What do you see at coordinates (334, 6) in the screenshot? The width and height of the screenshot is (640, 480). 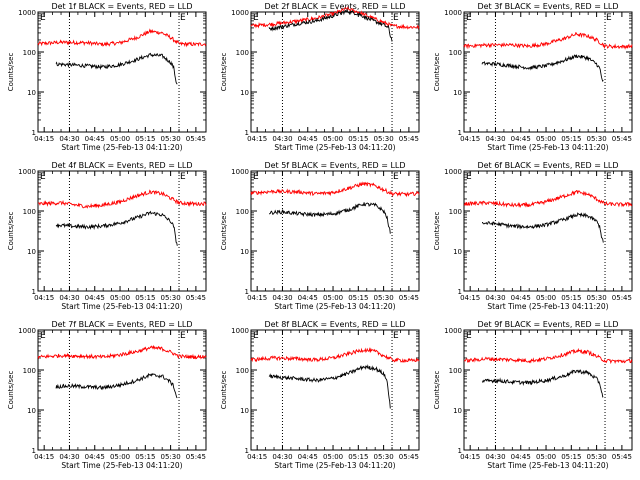 I see `panel-title: Det 2f BLACK = Events, RED = LLD` at bounding box center [334, 6].